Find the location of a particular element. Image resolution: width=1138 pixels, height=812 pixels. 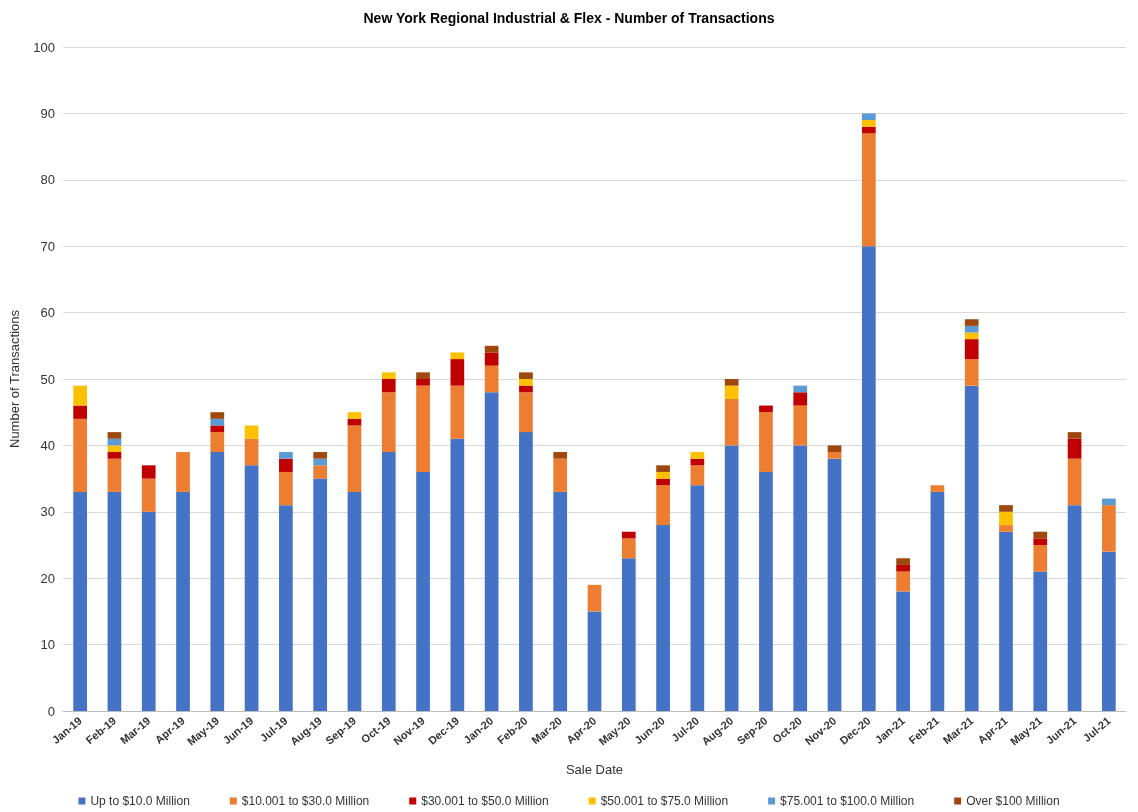

y-tick-label: 30 is located at coordinates (47, 512).